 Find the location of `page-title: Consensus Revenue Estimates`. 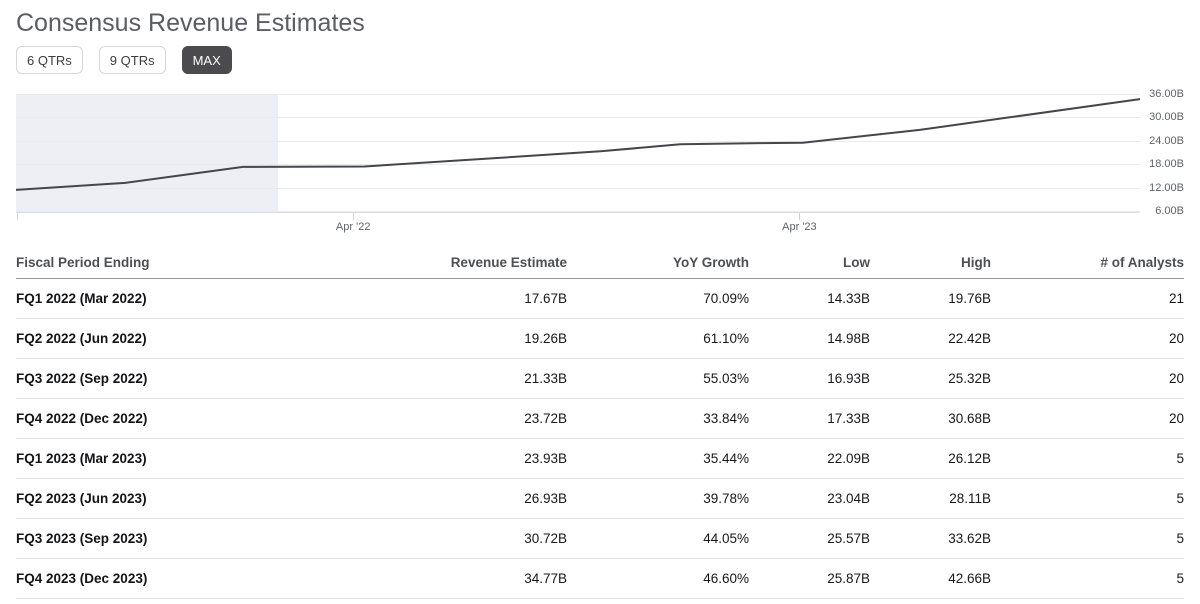

page-title: Consensus Revenue Estimates is located at coordinates (190, 23).